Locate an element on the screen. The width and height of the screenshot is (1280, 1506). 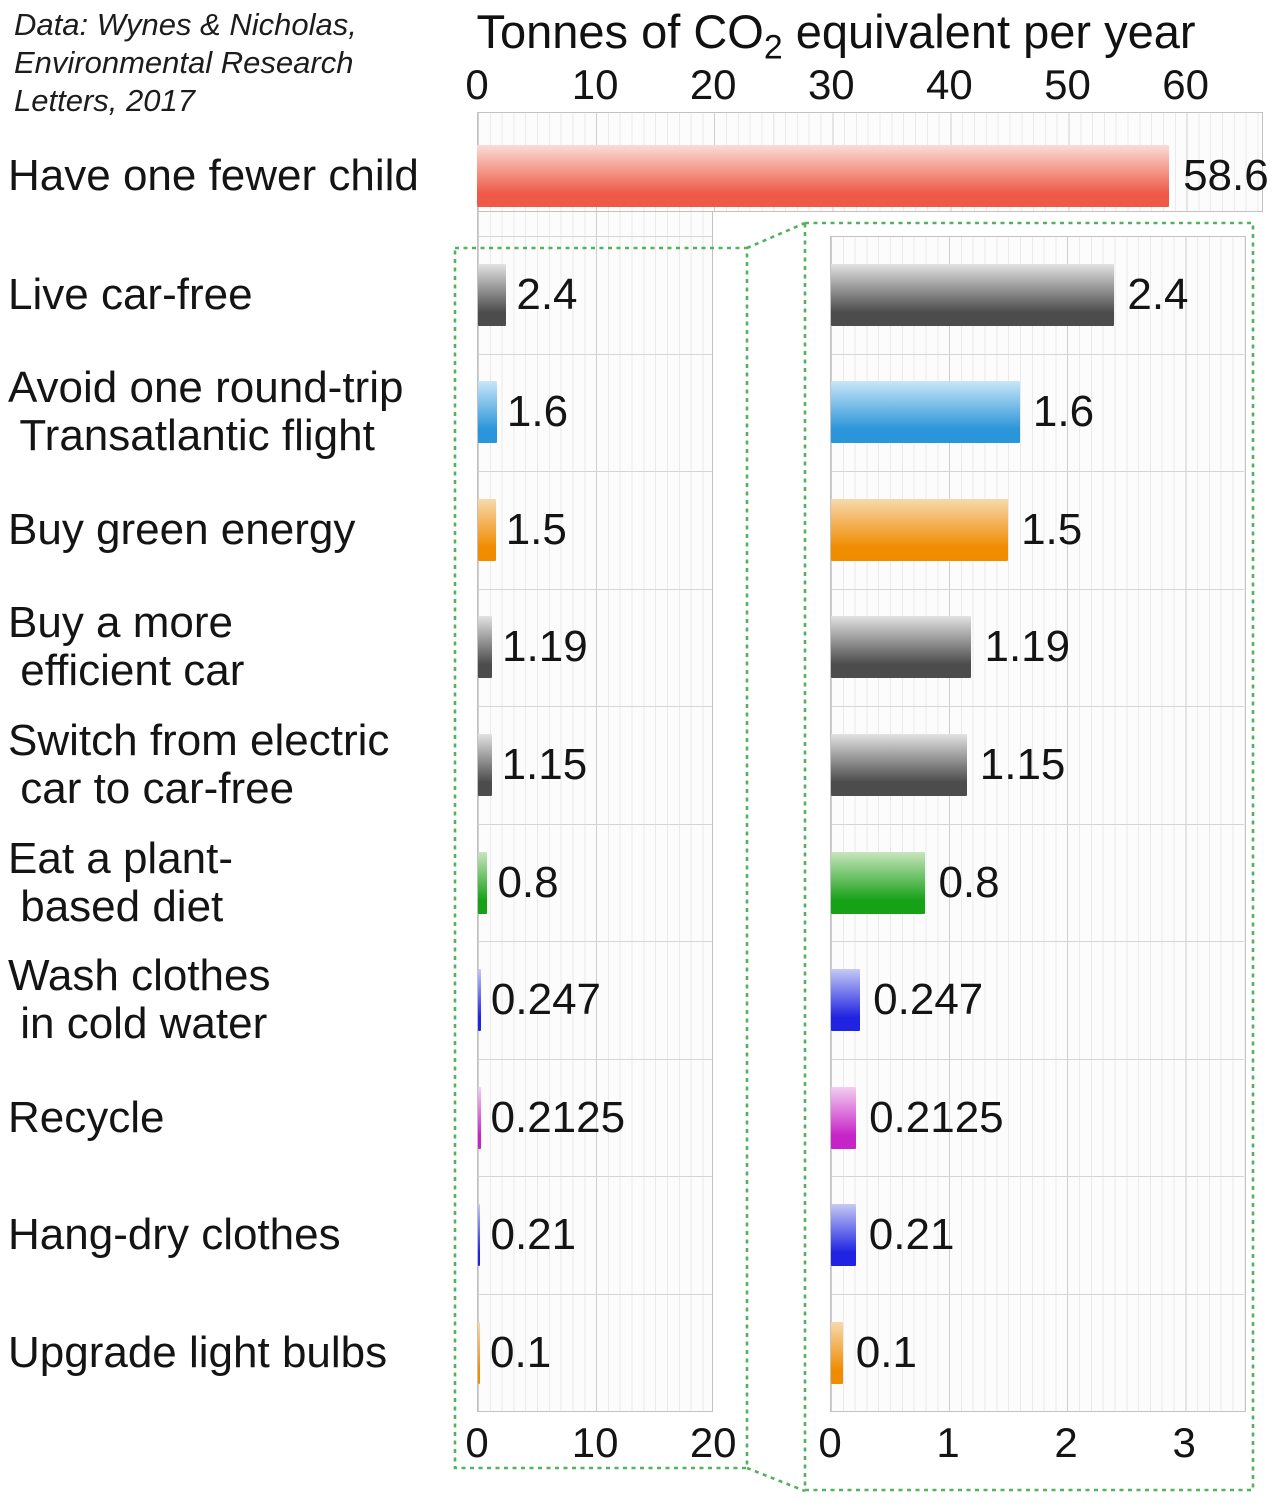
zoom-left-axis-tick-label: 20 is located at coordinates (713, 1442).